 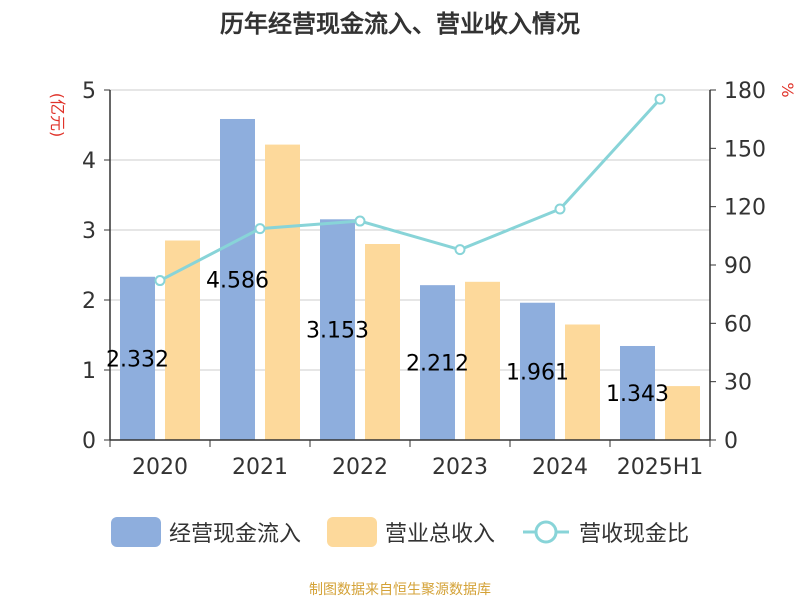 I want to click on legend-item-cash-inflow: 经营现金流入, so click(x=205, y=532).